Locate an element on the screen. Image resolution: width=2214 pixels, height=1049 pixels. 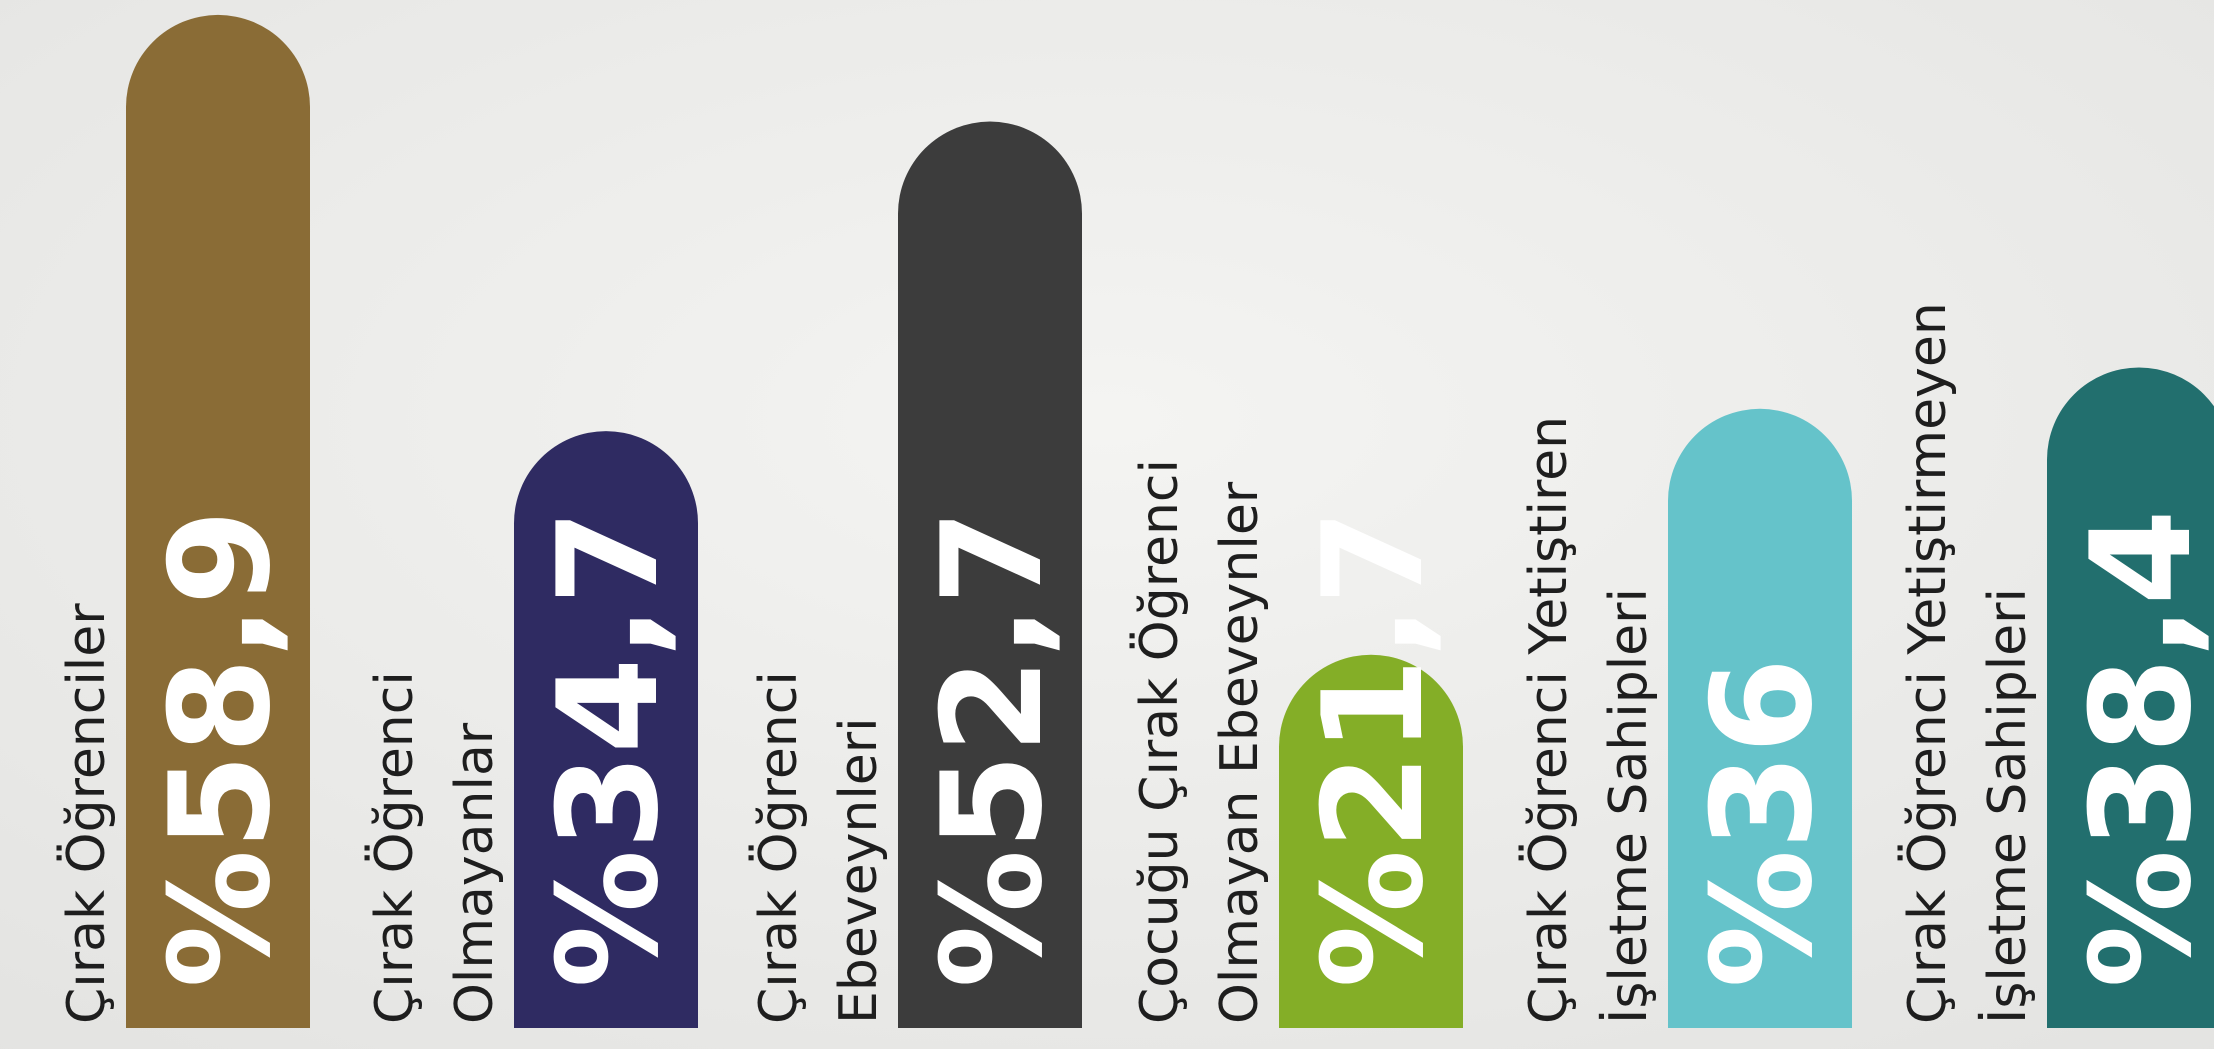
category-label: Çırak Öğrenci Yetiştirmeyen is located at coordinates (1927, 663).